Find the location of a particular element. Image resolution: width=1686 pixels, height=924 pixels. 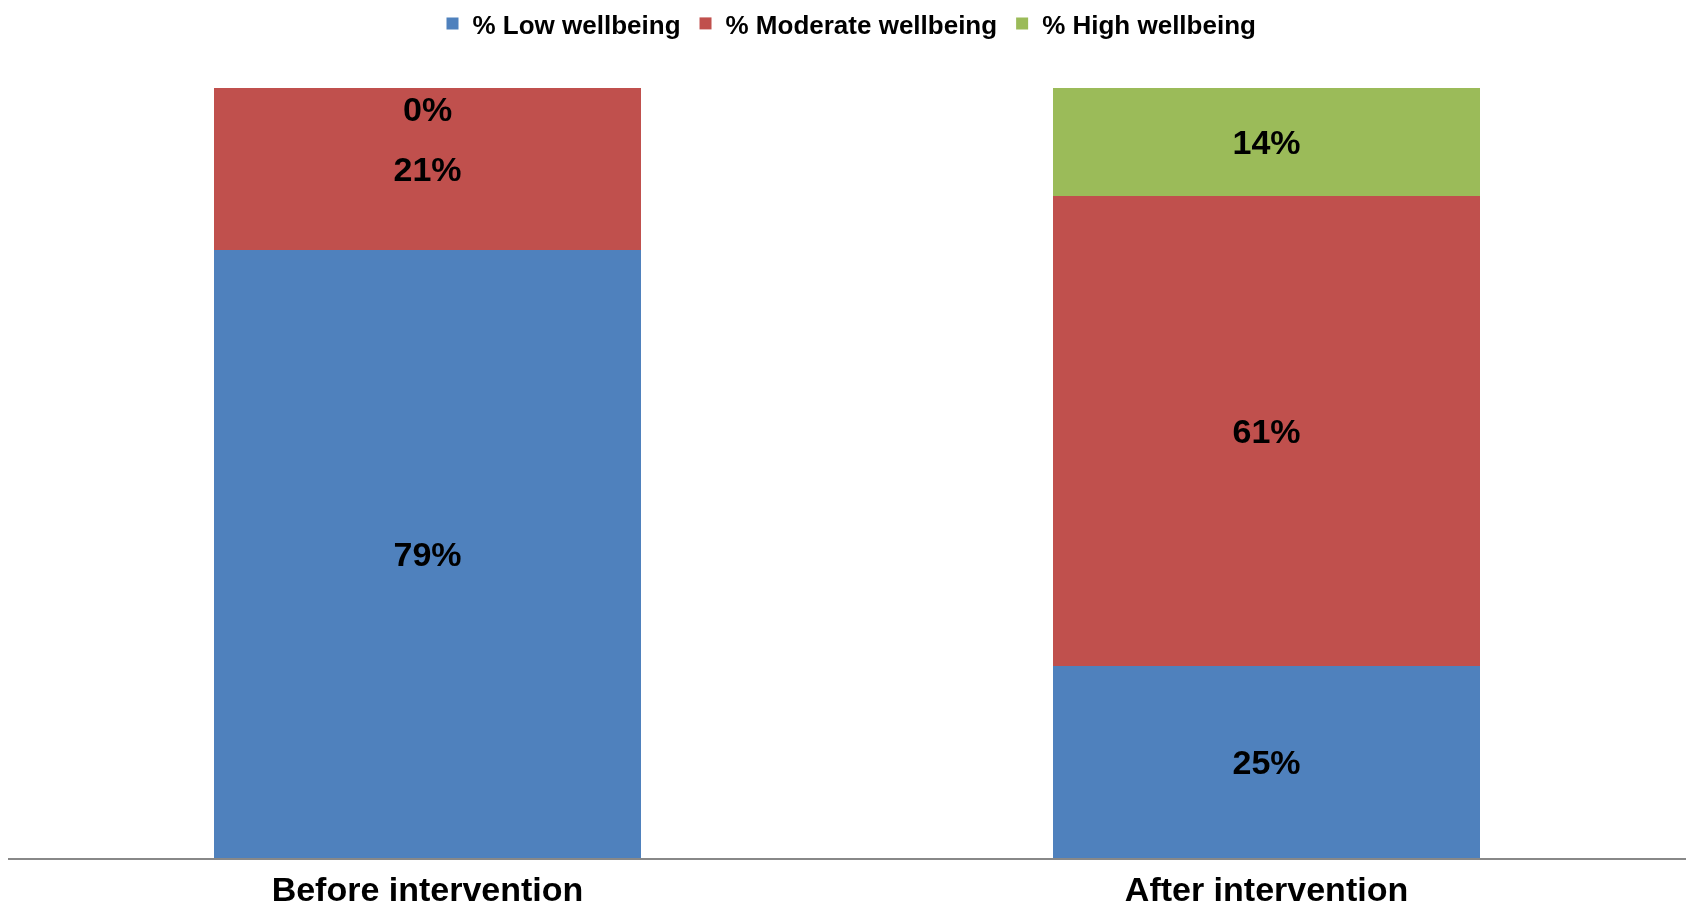

data-label: 61% is located at coordinates (1266, 430).